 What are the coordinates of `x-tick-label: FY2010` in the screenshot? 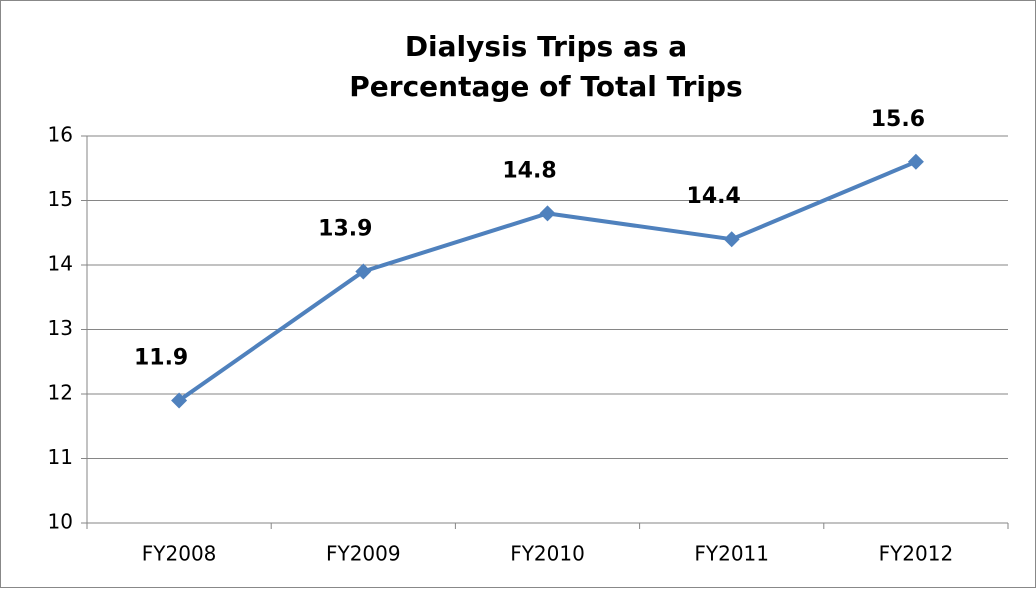 It's located at (547, 554).